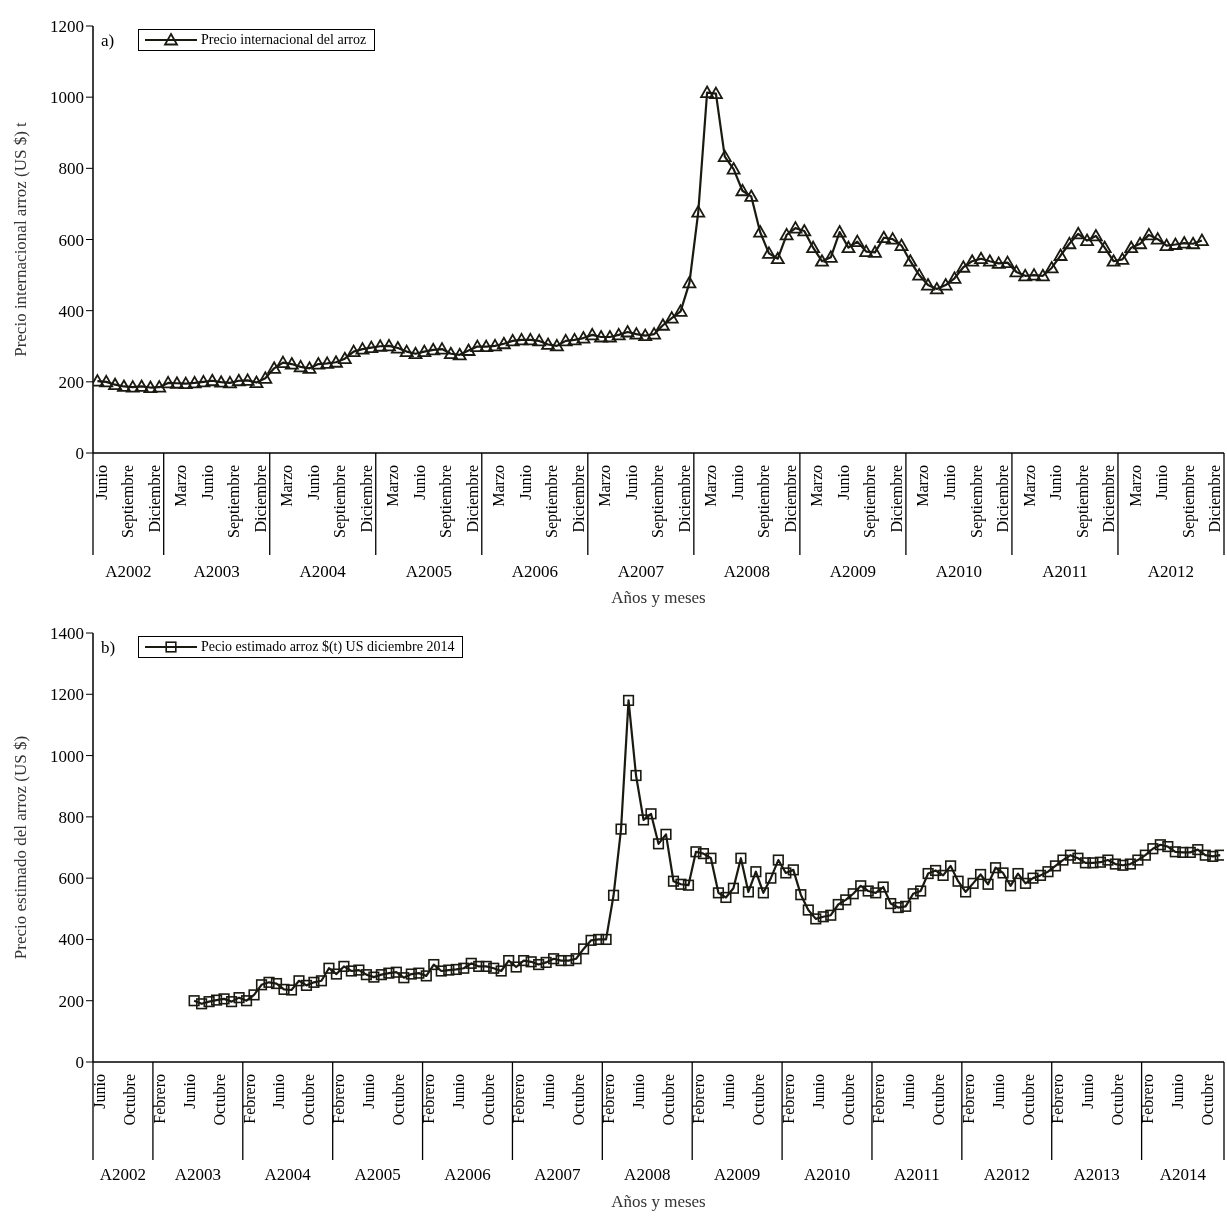 The width and height of the screenshot is (1227, 1232). I want to click on legend-label: Pecio estimado arroz $(t) US diciembre 2014, so click(328, 647).